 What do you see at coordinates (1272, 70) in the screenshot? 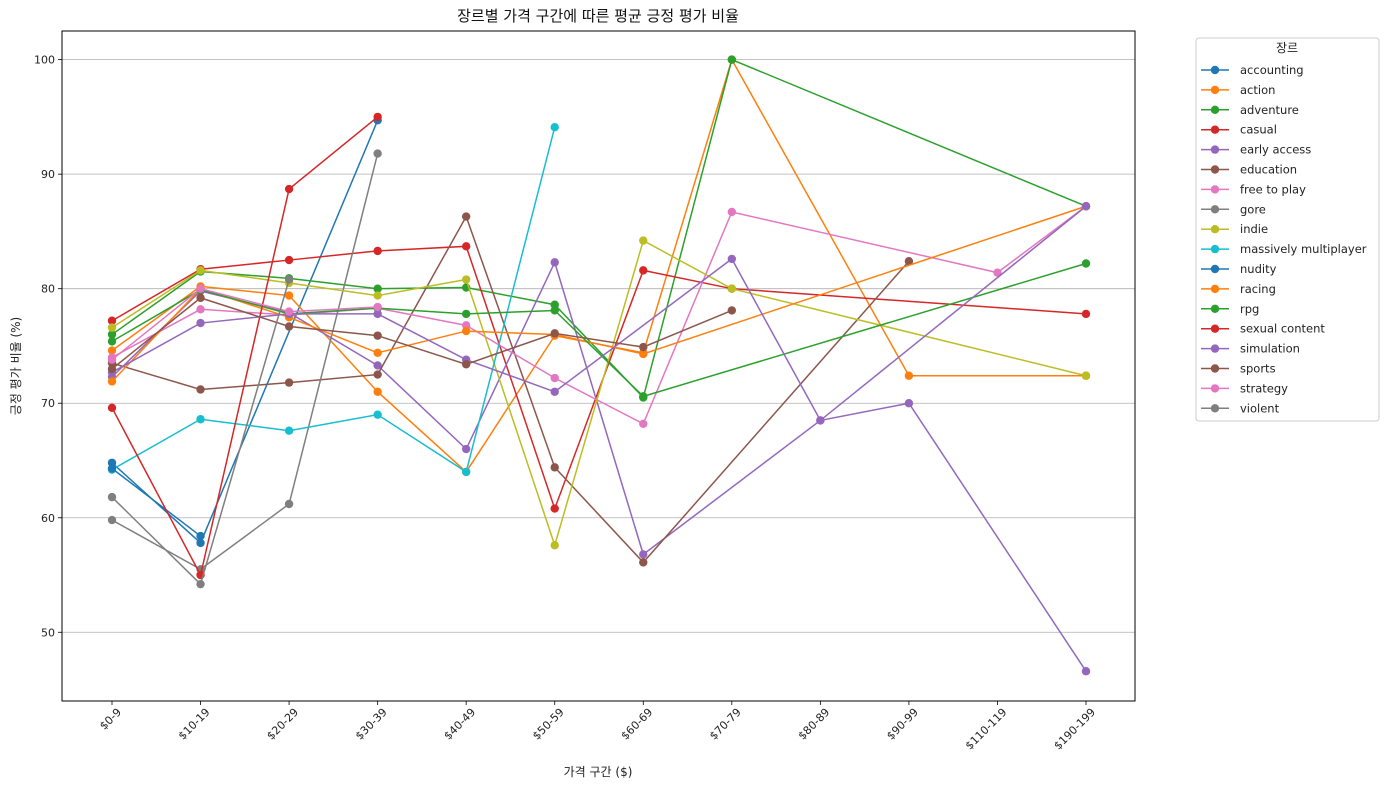
I see `legend-label: accounting` at bounding box center [1272, 70].